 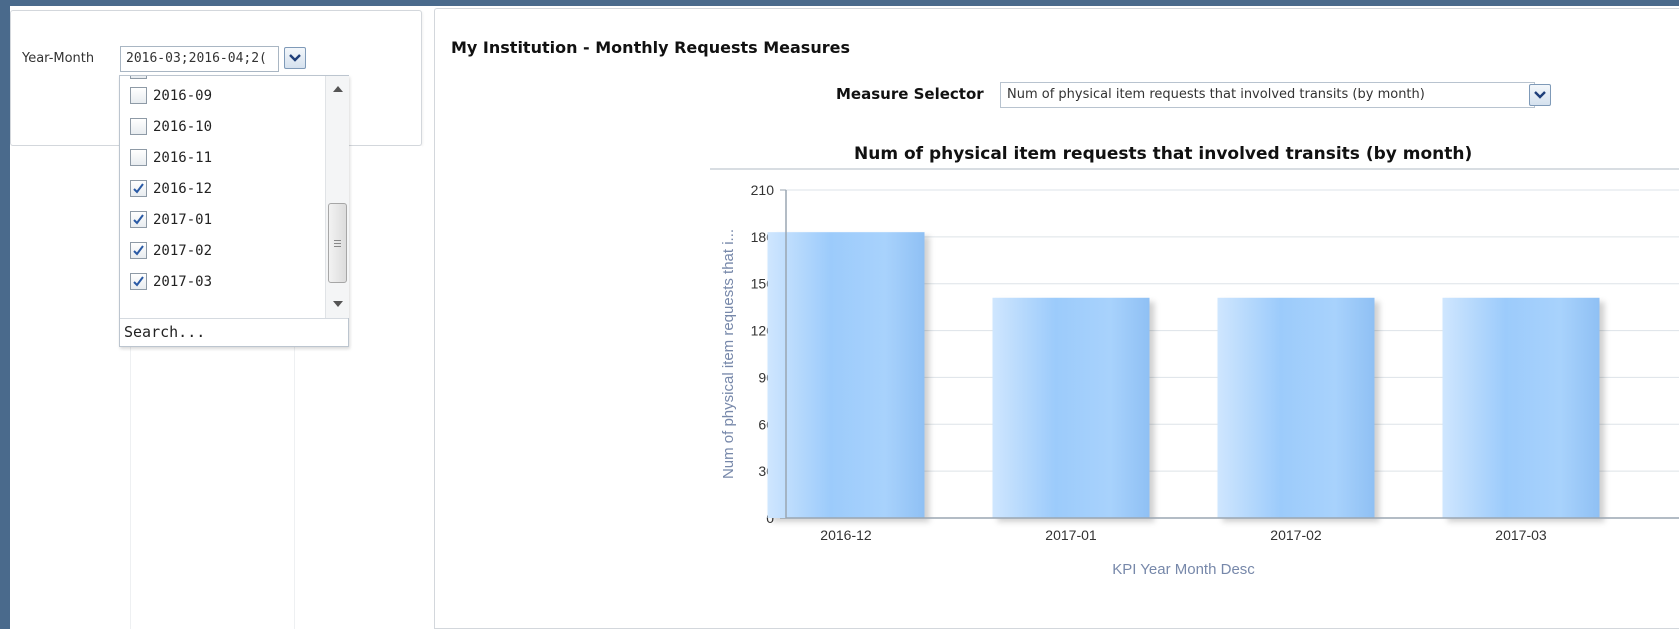 What do you see at coordinates (222, 197) in the screenshot?
I see `option-list: 2016-09 2016-10 2016-11 2016-12 2017` at bounding box center [222, 197].